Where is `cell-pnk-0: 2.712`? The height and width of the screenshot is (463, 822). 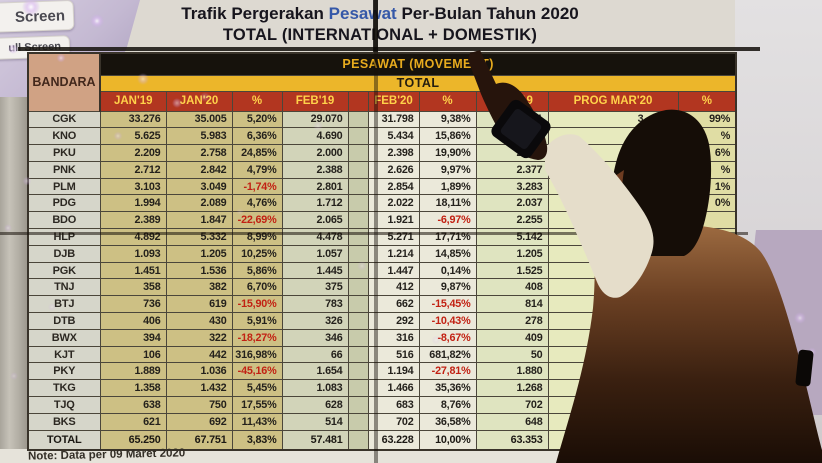 cell-pnk-0: 2.712 is located at coordinates (133, 169).